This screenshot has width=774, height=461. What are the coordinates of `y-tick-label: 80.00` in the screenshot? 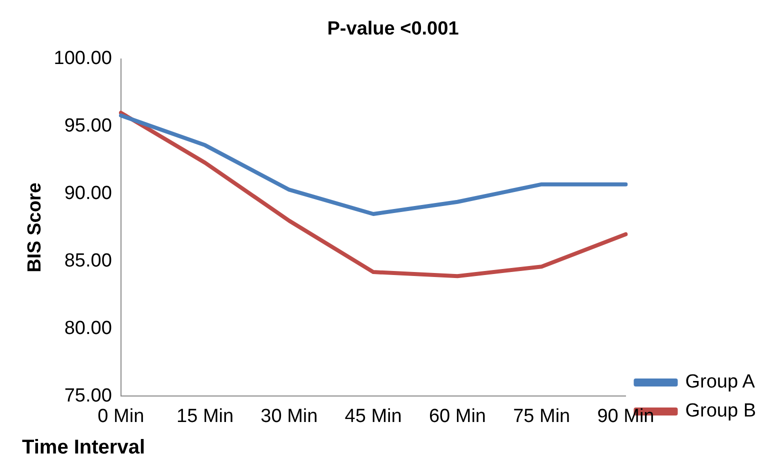 It's located at (88, 328).